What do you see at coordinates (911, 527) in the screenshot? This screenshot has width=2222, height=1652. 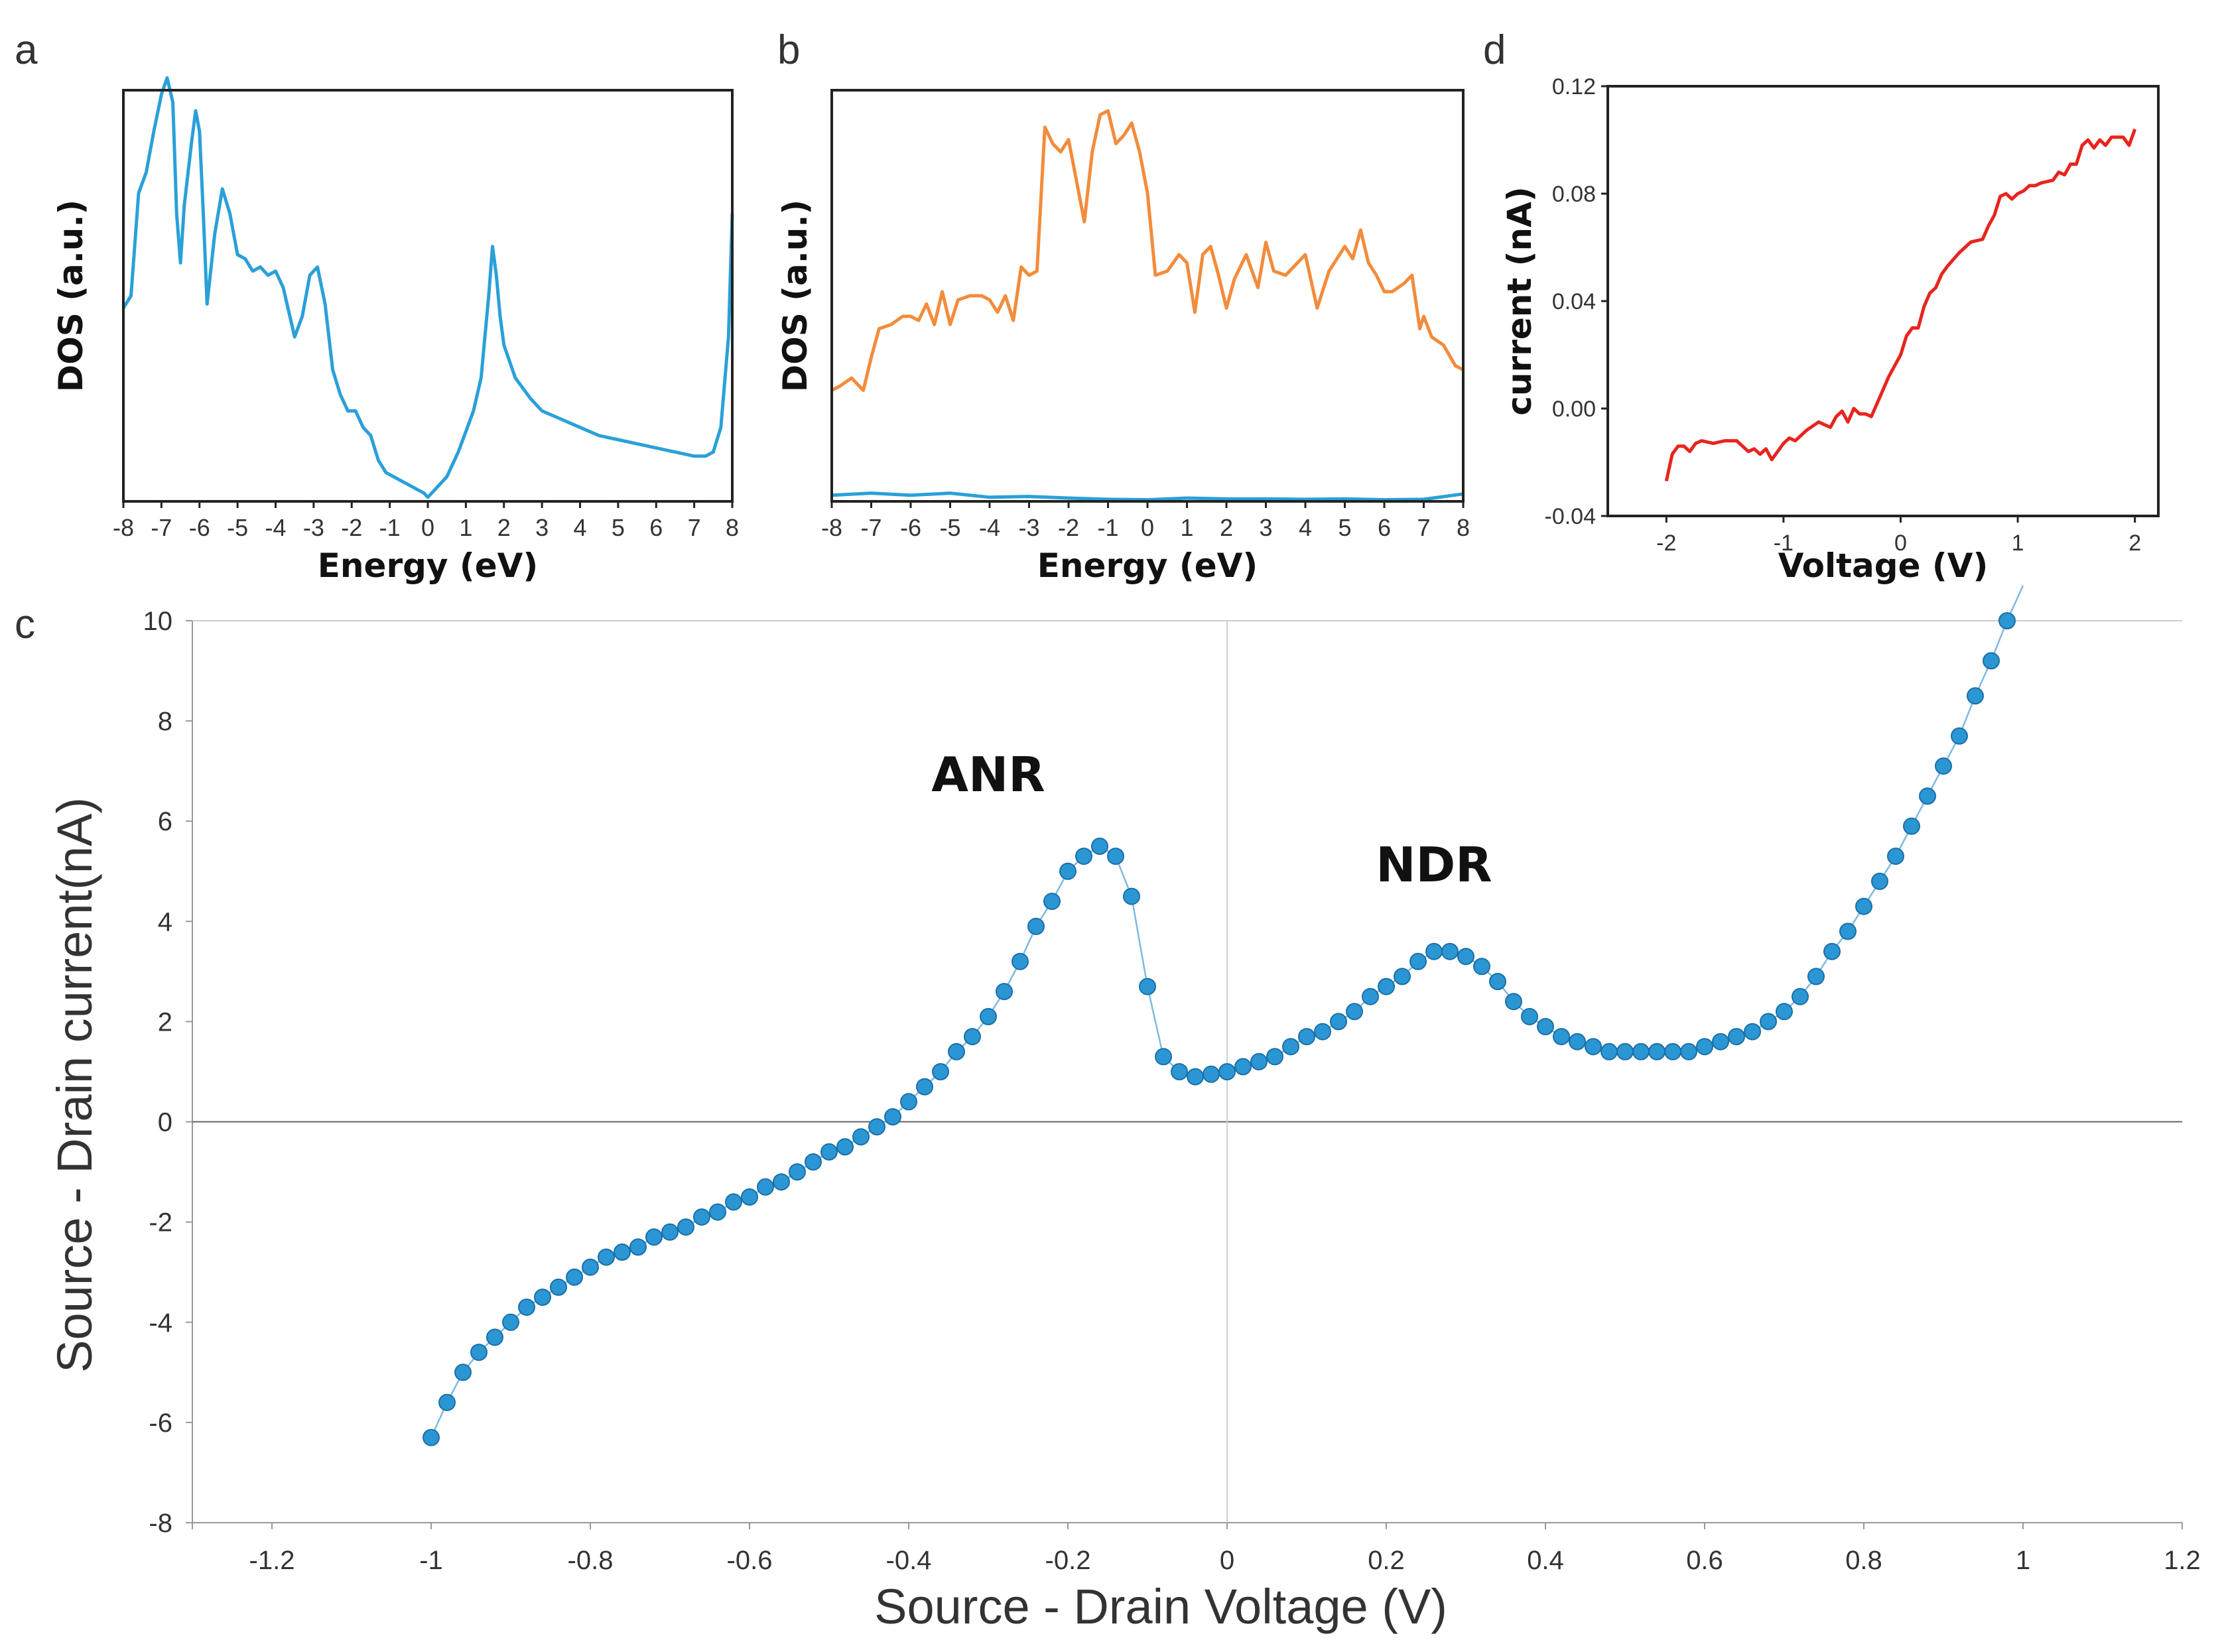 I see `panel-b-xtick-label: -6` at bounding box center [911, 527].